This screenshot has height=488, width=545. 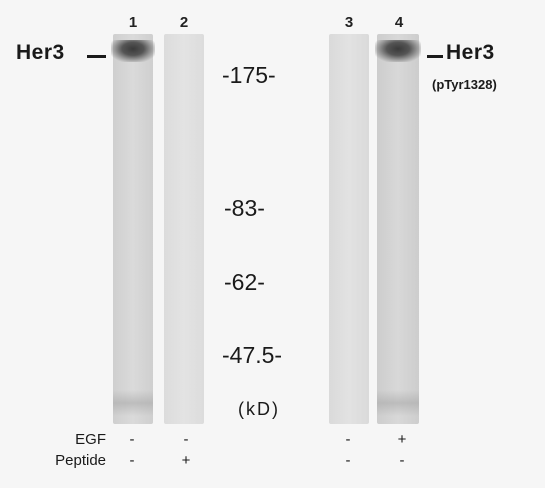 I want to click on units-label: (kD), so click(x=259, y=409).